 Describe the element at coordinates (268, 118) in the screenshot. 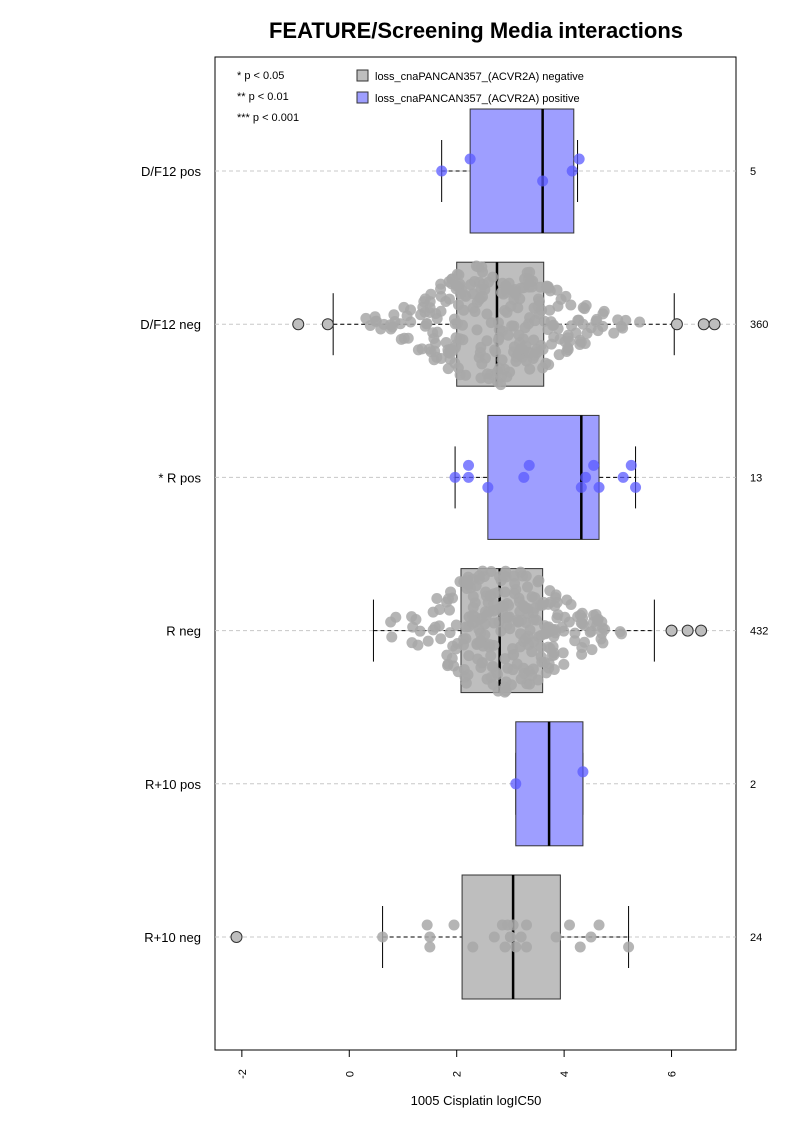

I see `significance-label: *** p < 0.001` at that location.